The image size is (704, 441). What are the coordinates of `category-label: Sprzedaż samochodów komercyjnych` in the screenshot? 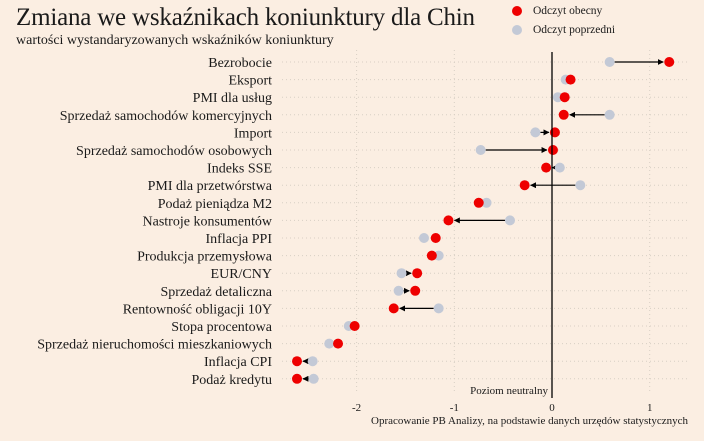 It's located at (166, 116).